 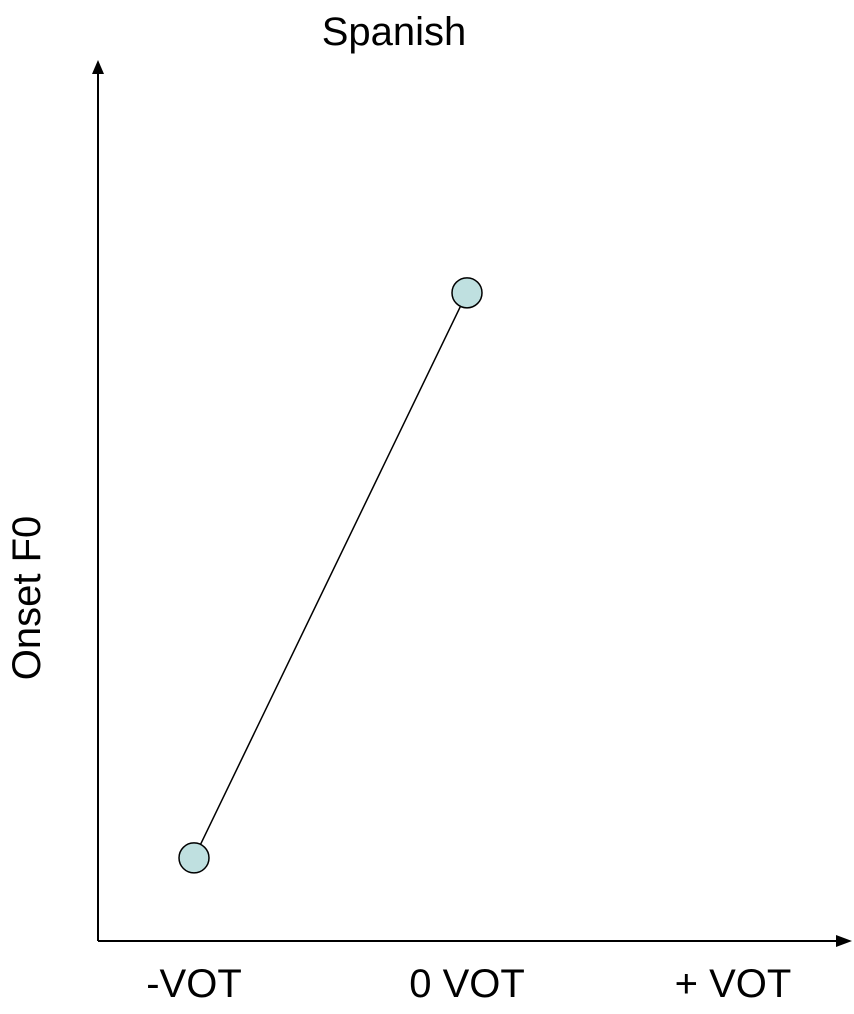 What do you see at coordinates (844, 941) in the screenshot?
I see `x-axis-arrowhead` at bounding box center [844, 941].